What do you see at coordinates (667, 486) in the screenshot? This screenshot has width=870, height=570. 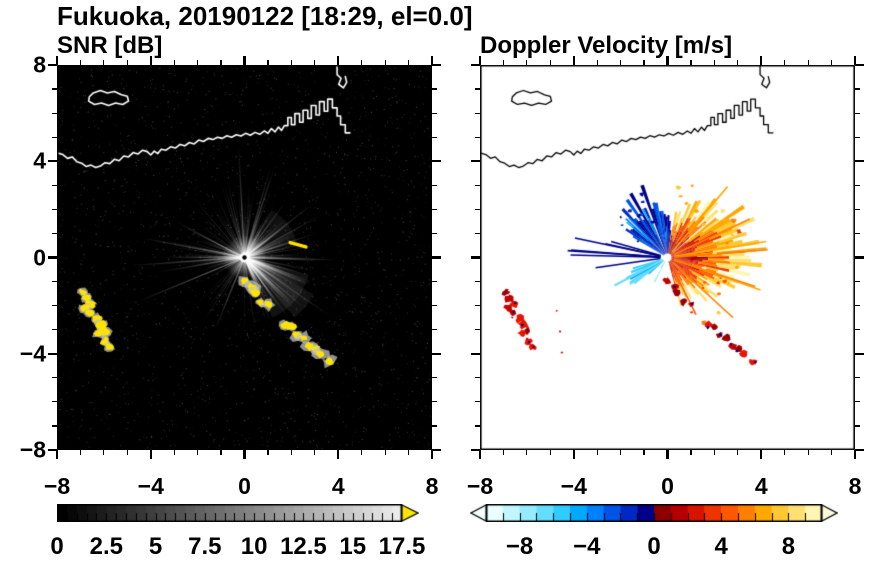 I see `doppler-x-tick-label: 0` at bounding box center [667, 486].